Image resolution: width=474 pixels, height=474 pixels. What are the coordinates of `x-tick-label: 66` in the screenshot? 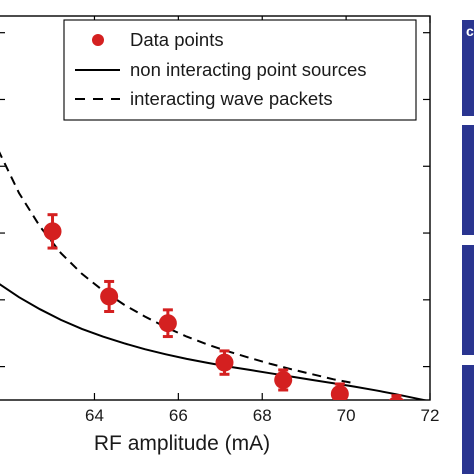 It's located at (178, 415).